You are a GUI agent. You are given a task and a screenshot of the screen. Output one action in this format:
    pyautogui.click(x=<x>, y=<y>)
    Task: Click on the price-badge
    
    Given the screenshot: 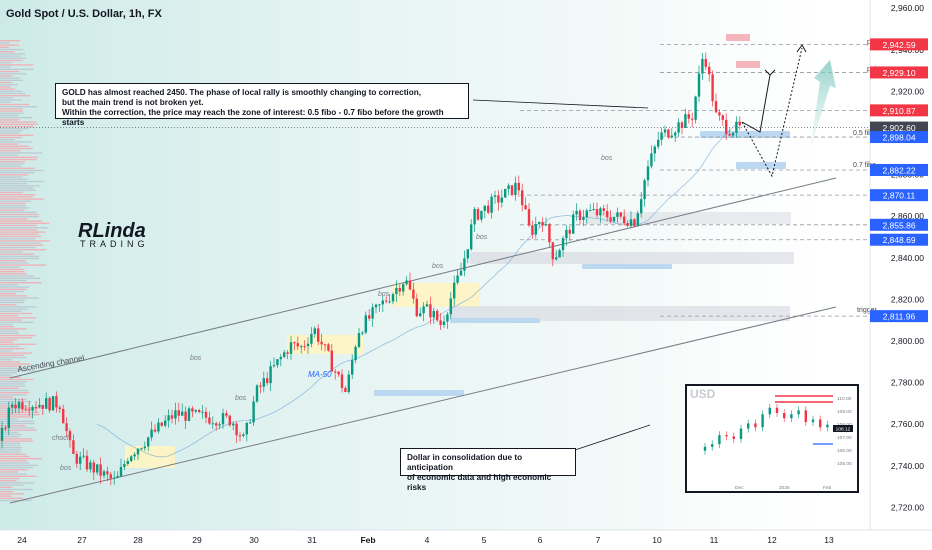 What is the action you would take?
    pyautogui.click(x=899, y=44)
    